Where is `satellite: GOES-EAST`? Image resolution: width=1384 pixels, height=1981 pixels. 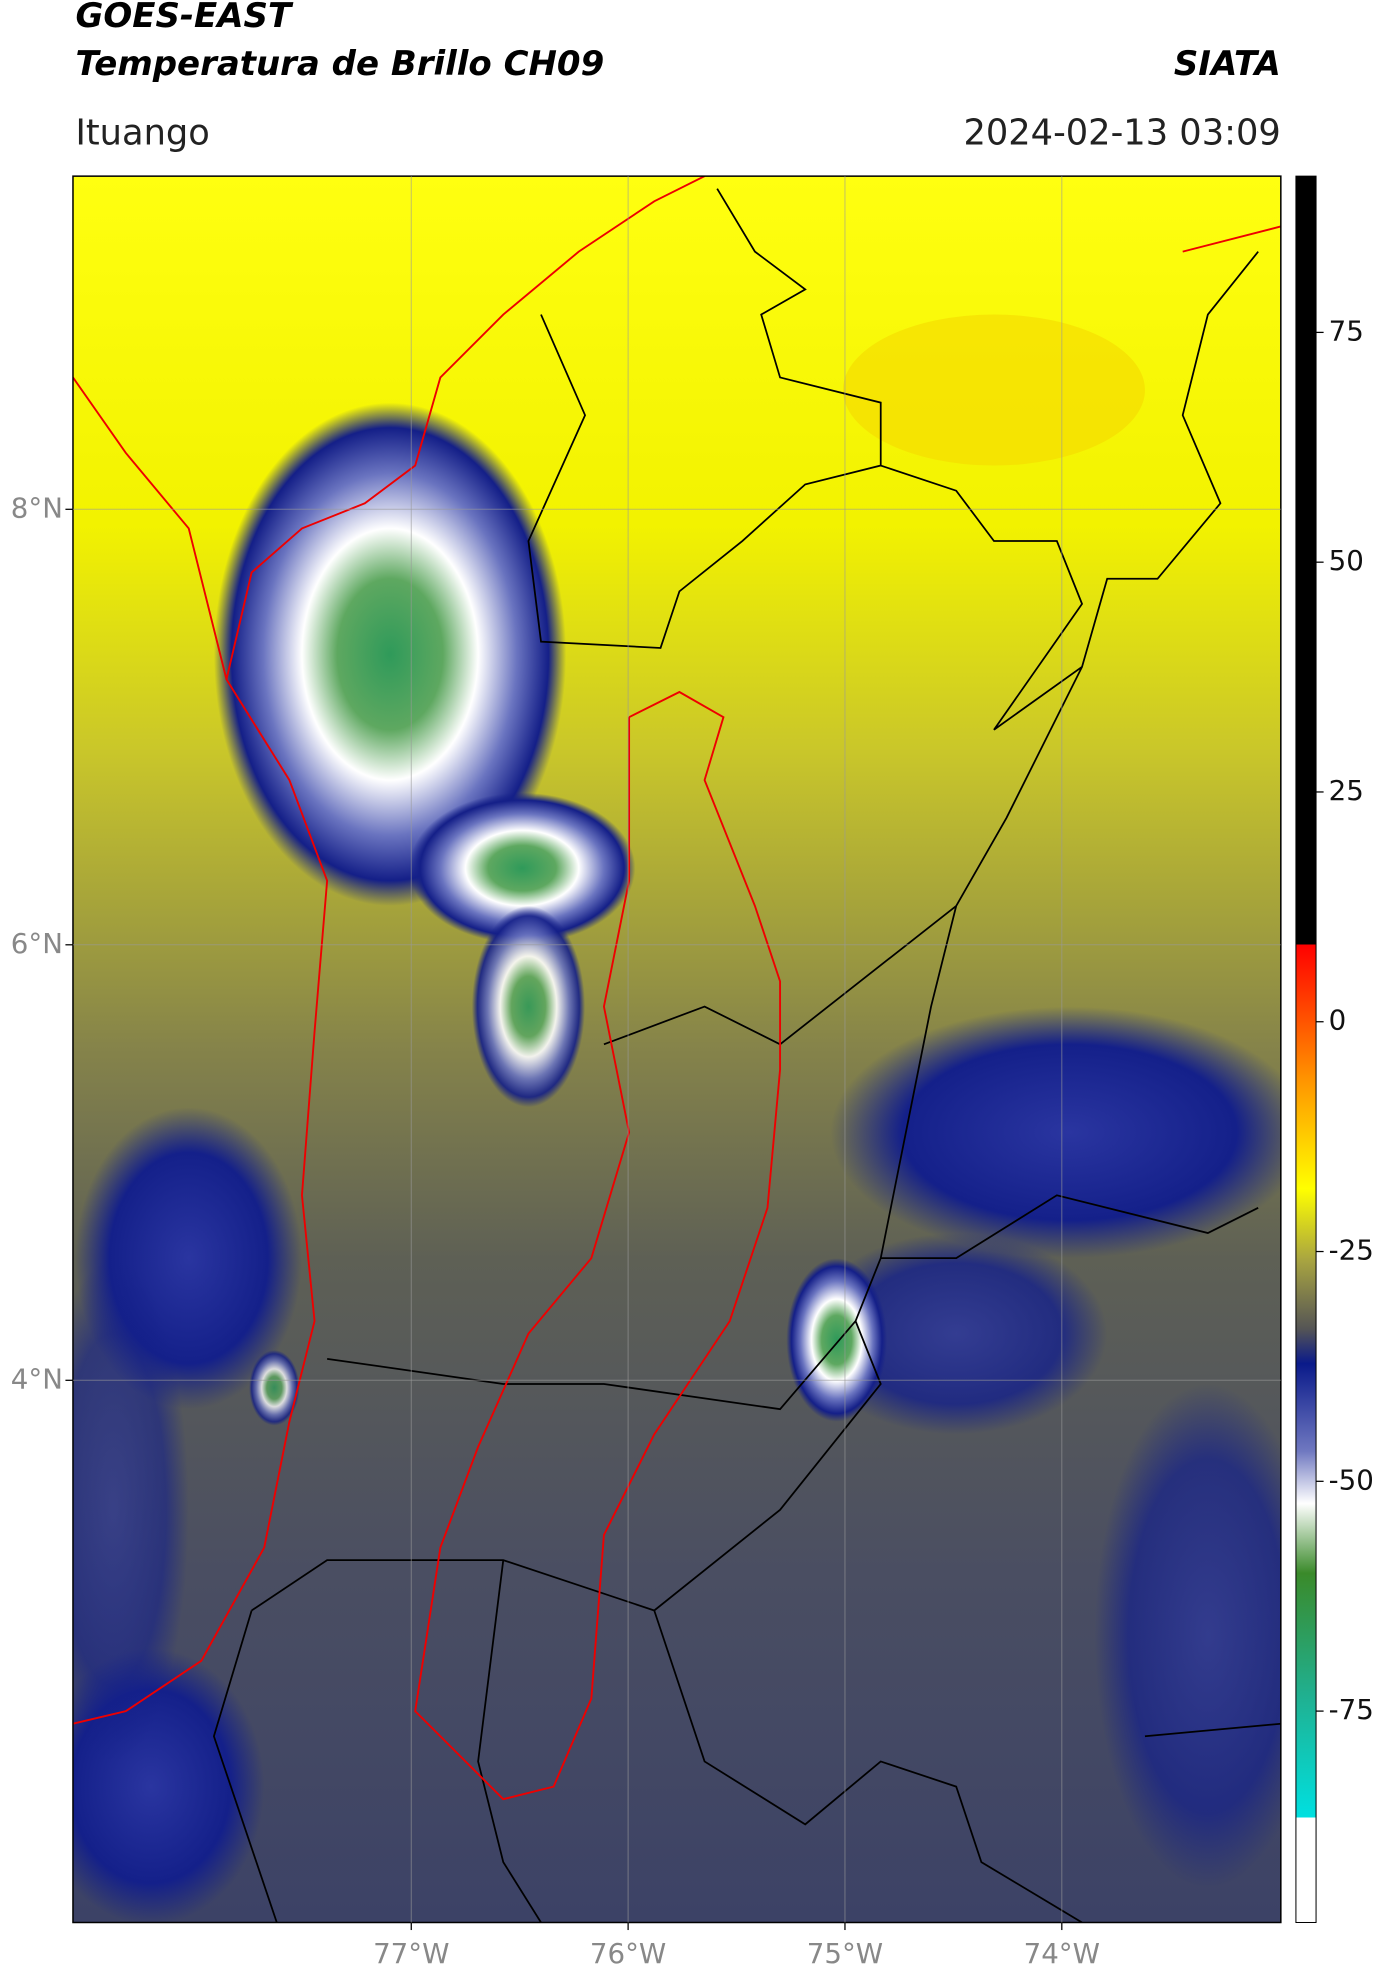
satellite: GOES-EAST is located at coordinates (184, 18).